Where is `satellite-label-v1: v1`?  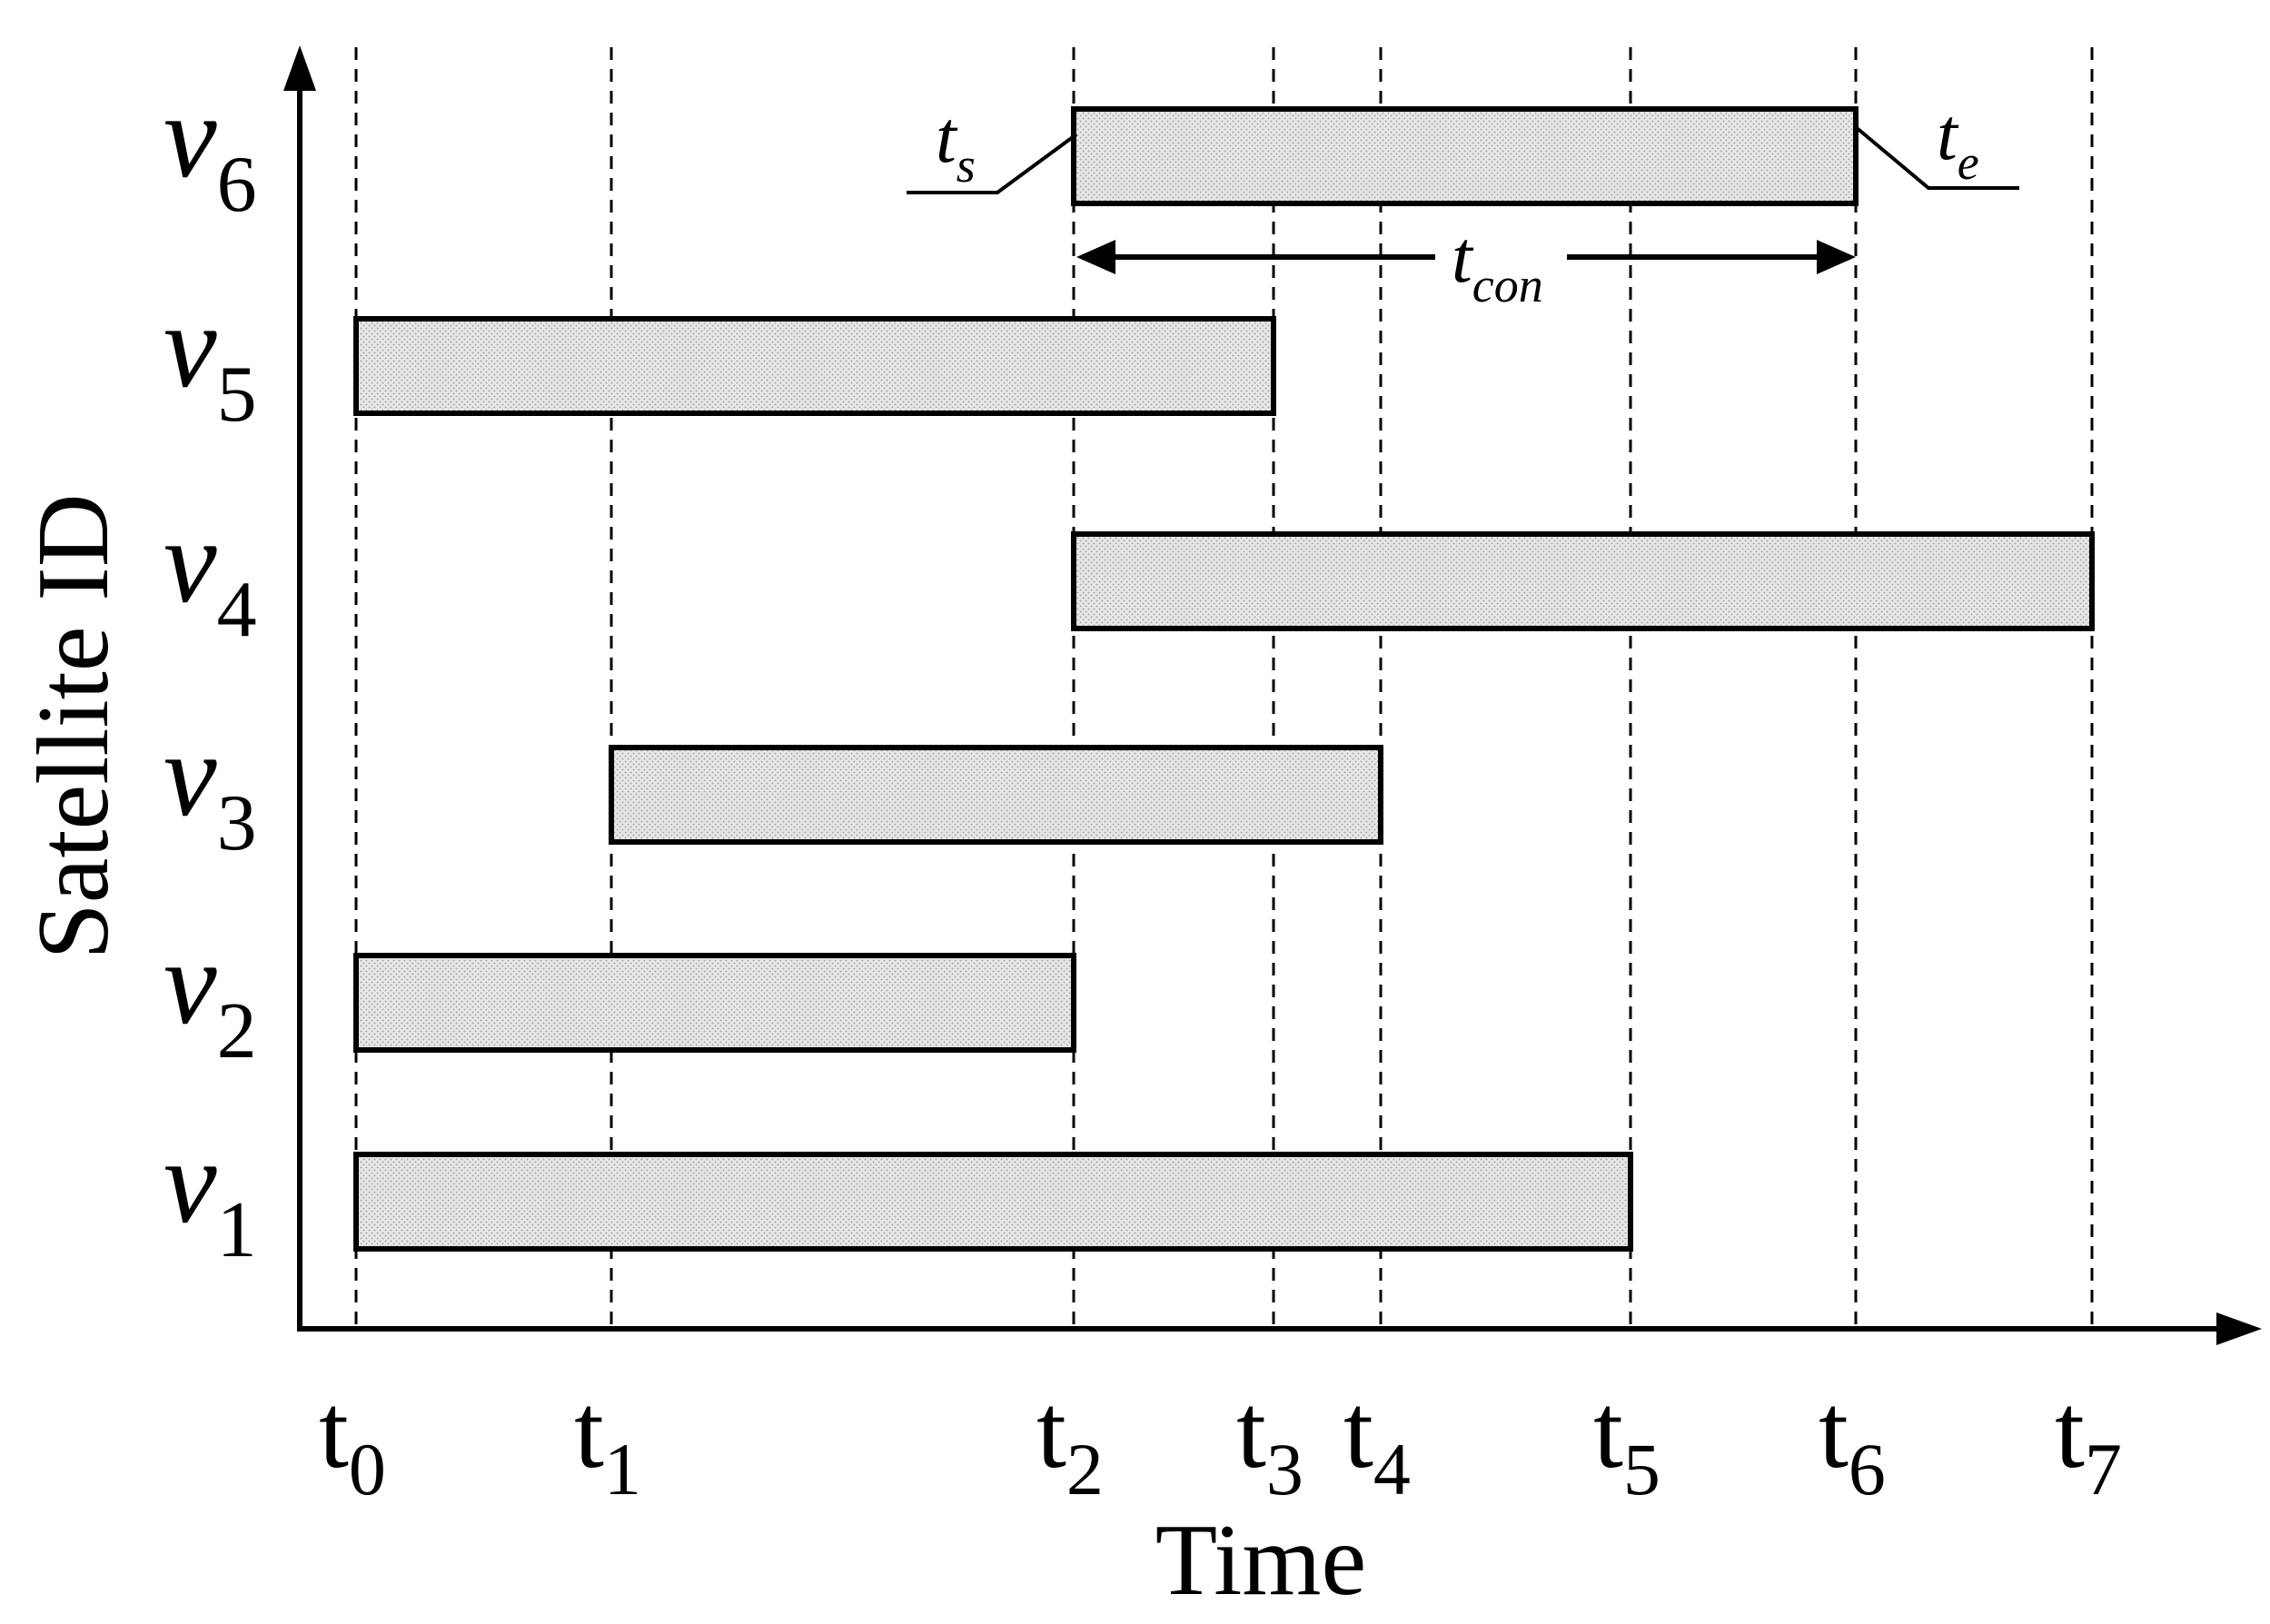 satellite-label-v1: v1 is located at coordinates (210, 1194).